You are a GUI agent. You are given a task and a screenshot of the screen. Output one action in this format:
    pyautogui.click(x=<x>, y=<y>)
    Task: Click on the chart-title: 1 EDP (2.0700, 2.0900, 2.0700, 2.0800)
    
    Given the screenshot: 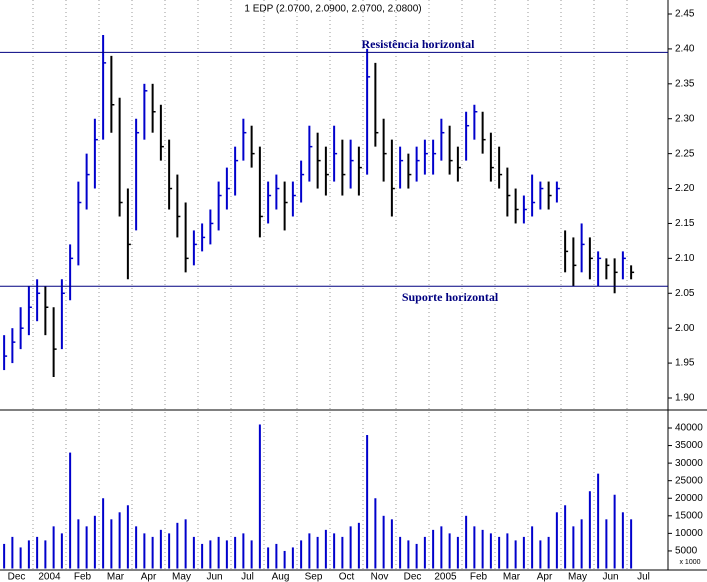 What is the action you would take?
    pyautogui.click(x=332, y=9)
    